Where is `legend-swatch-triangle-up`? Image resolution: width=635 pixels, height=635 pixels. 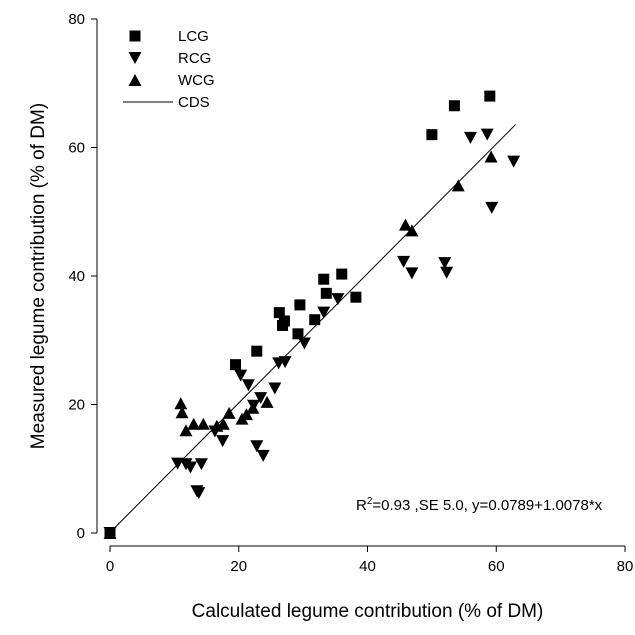 legend-swatch-triangle-up is located at coordinates (135, 80).